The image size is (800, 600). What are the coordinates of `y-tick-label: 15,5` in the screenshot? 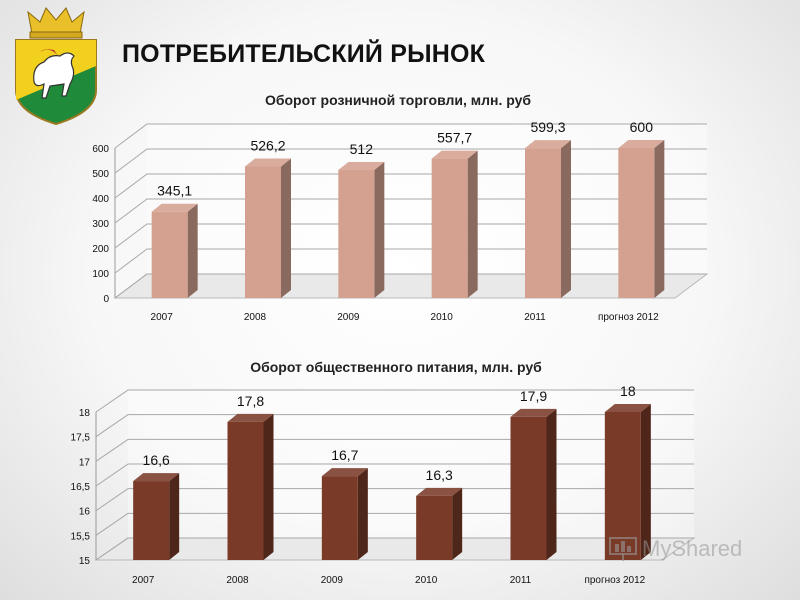 It's located at (81, 536).